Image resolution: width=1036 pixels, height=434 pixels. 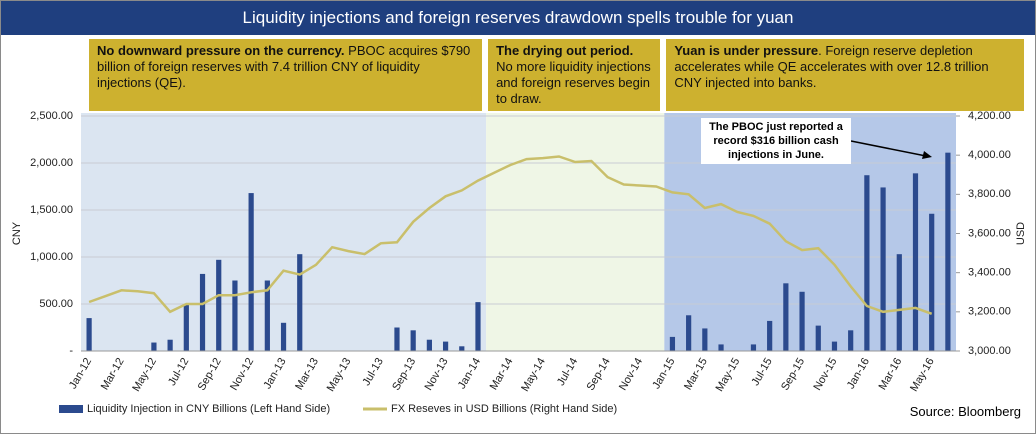 What do you see at coordinates (922, 375) in the screenshot?
I see `x-tick-label: May-16` at bounding box center [922, 375].